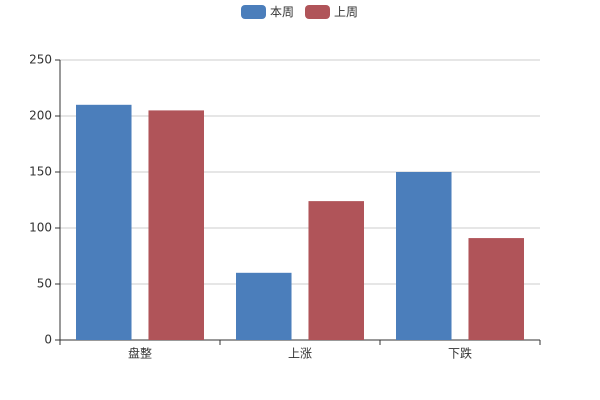 The image size is (600, 400). Describe the element at coordinates (48, 340) in the screenshot. I see `y-tick-label: 0` at that location.